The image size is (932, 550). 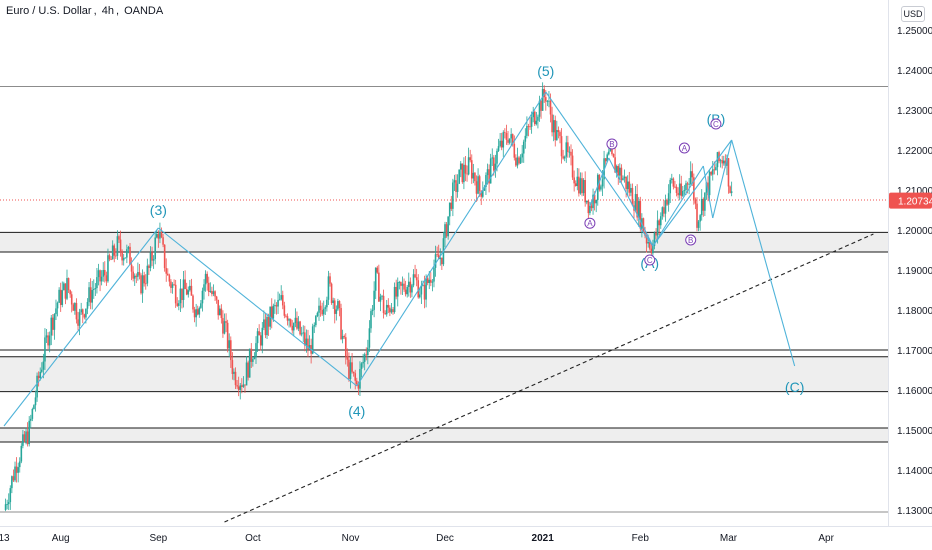 What do you see at coordinates (253, 538) in the screenshot?
I see `time-tick-label: Oct` at bounding box center [253, 538].